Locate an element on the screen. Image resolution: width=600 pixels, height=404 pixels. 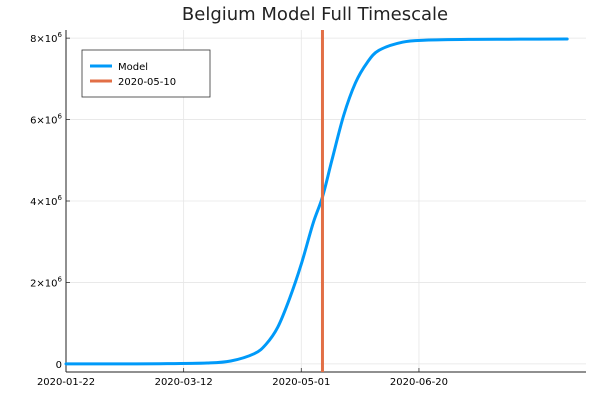
y-tick-label: 4×106 is located at coordinates (46, 201).